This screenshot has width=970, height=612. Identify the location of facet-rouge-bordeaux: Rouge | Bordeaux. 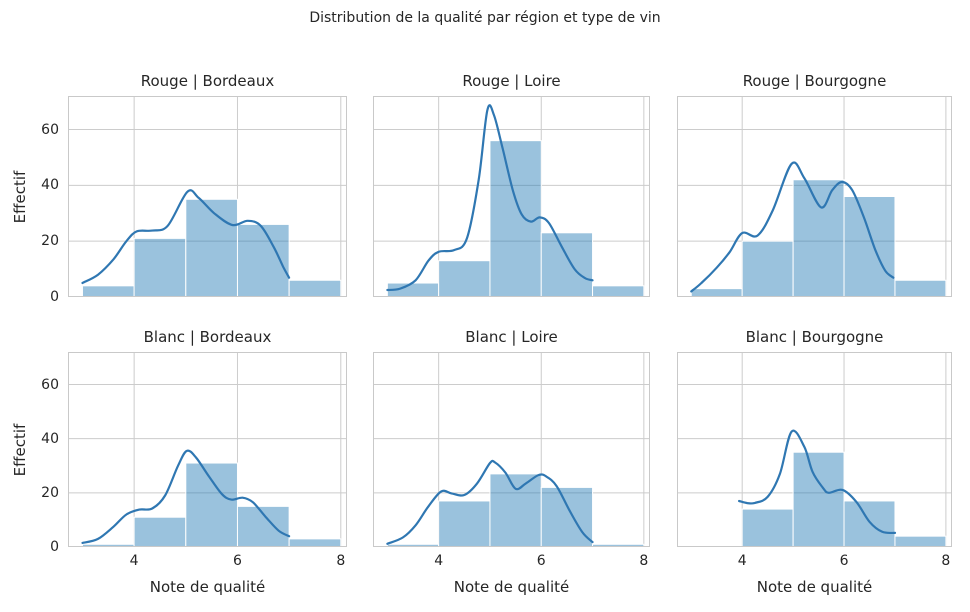
(207, 184).